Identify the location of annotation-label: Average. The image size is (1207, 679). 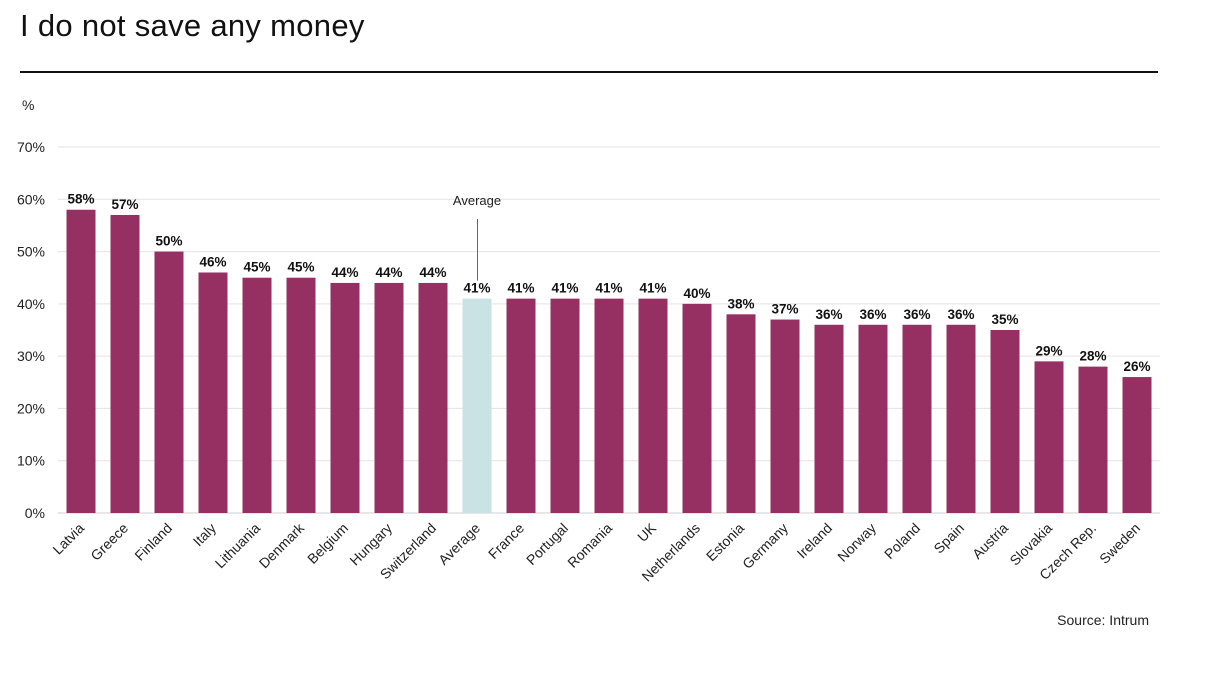
(477, 200).